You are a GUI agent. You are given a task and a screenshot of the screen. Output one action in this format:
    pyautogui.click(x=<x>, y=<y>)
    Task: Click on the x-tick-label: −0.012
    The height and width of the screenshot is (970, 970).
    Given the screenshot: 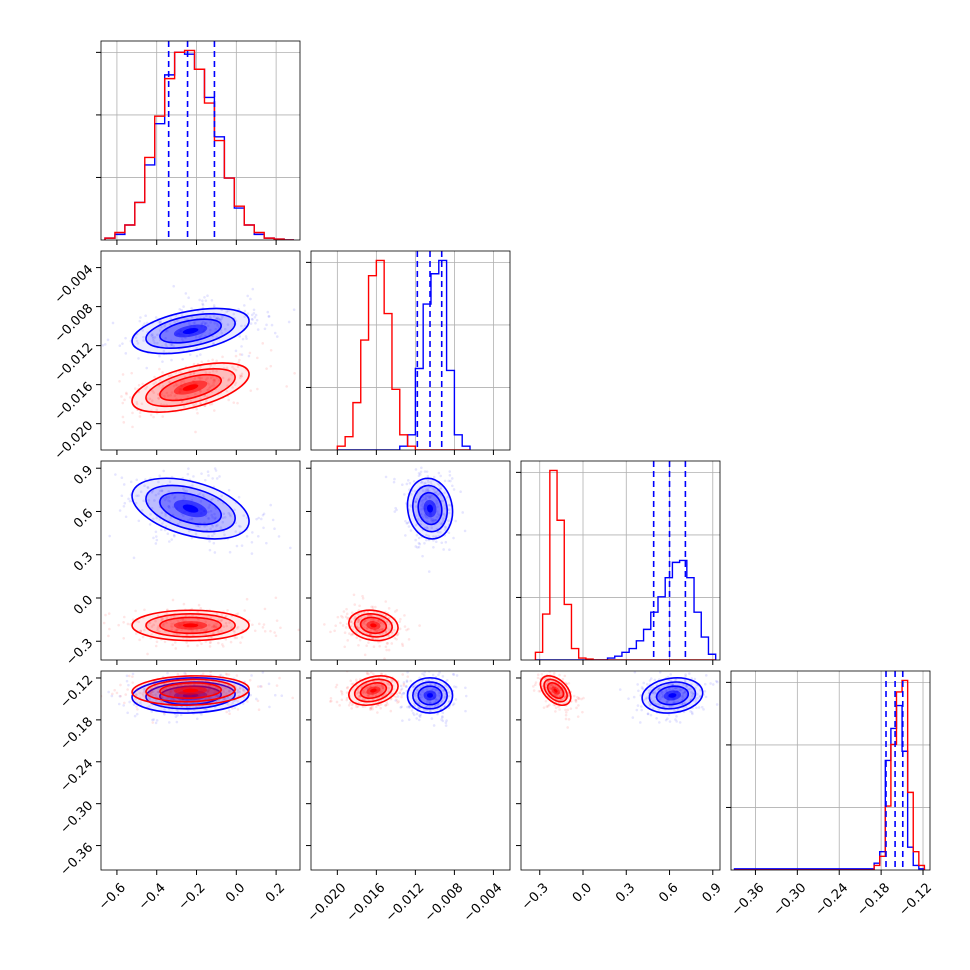 What is the action you would take?
    pyautogui.click(x=405, y=902)
    